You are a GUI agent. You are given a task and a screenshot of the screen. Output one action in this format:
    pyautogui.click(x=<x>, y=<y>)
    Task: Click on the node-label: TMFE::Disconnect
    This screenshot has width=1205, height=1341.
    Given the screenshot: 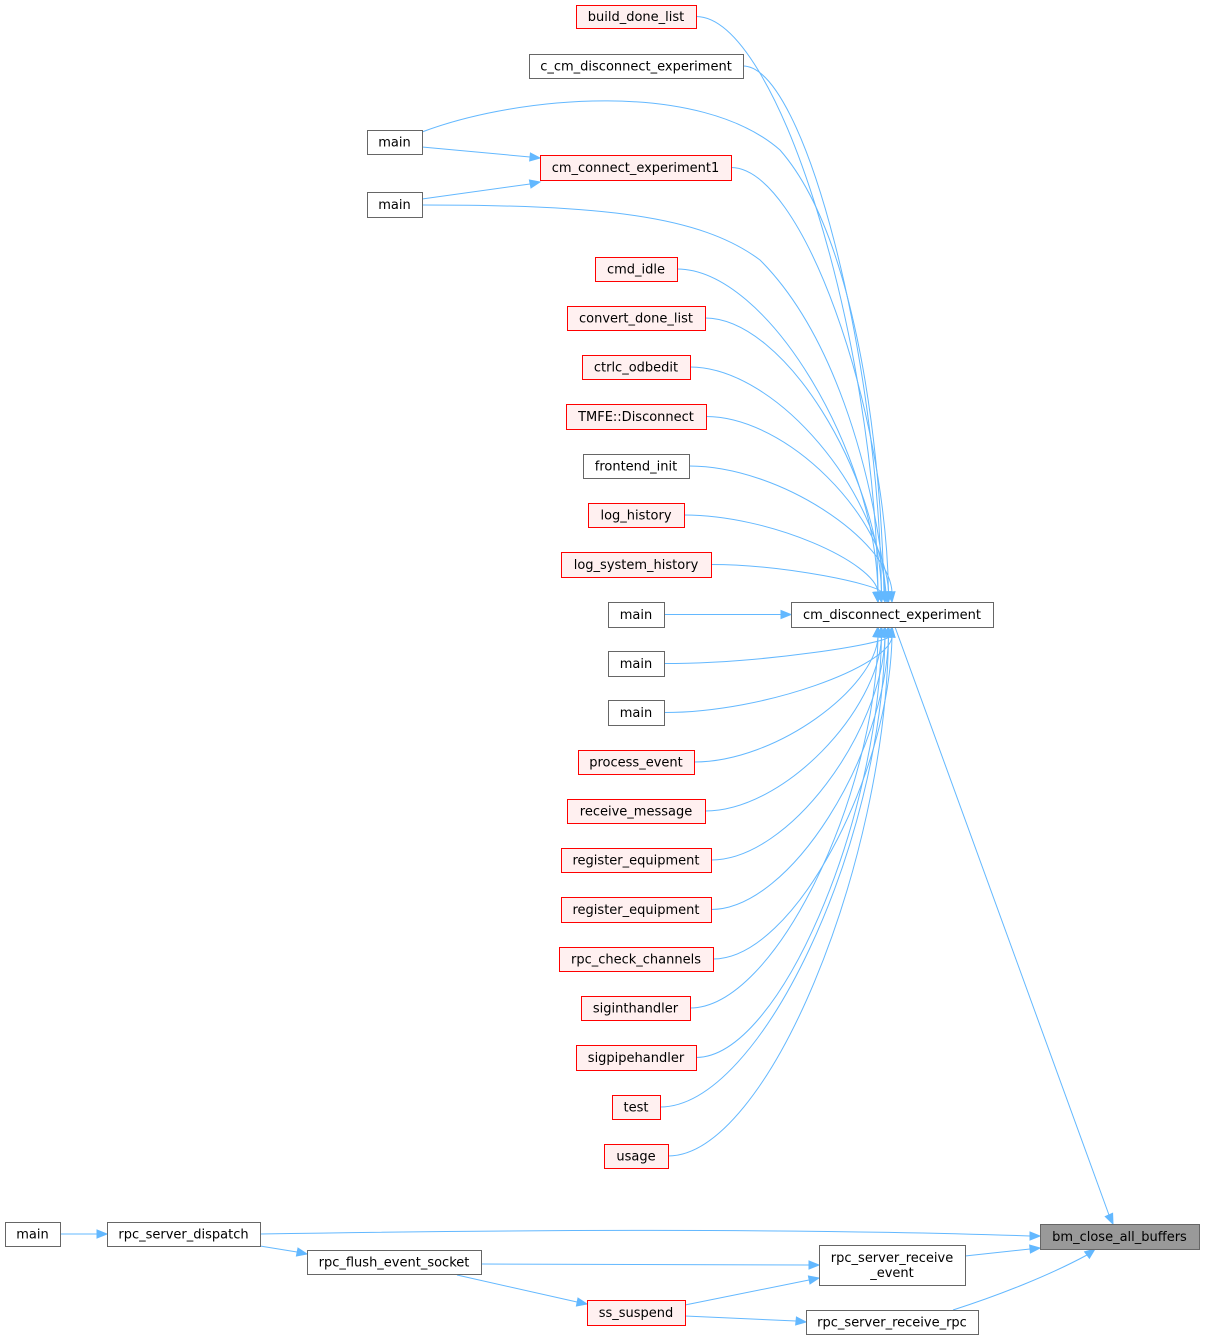 What is the action you would take?
    pyautogui.click(x=635, y=417)
    